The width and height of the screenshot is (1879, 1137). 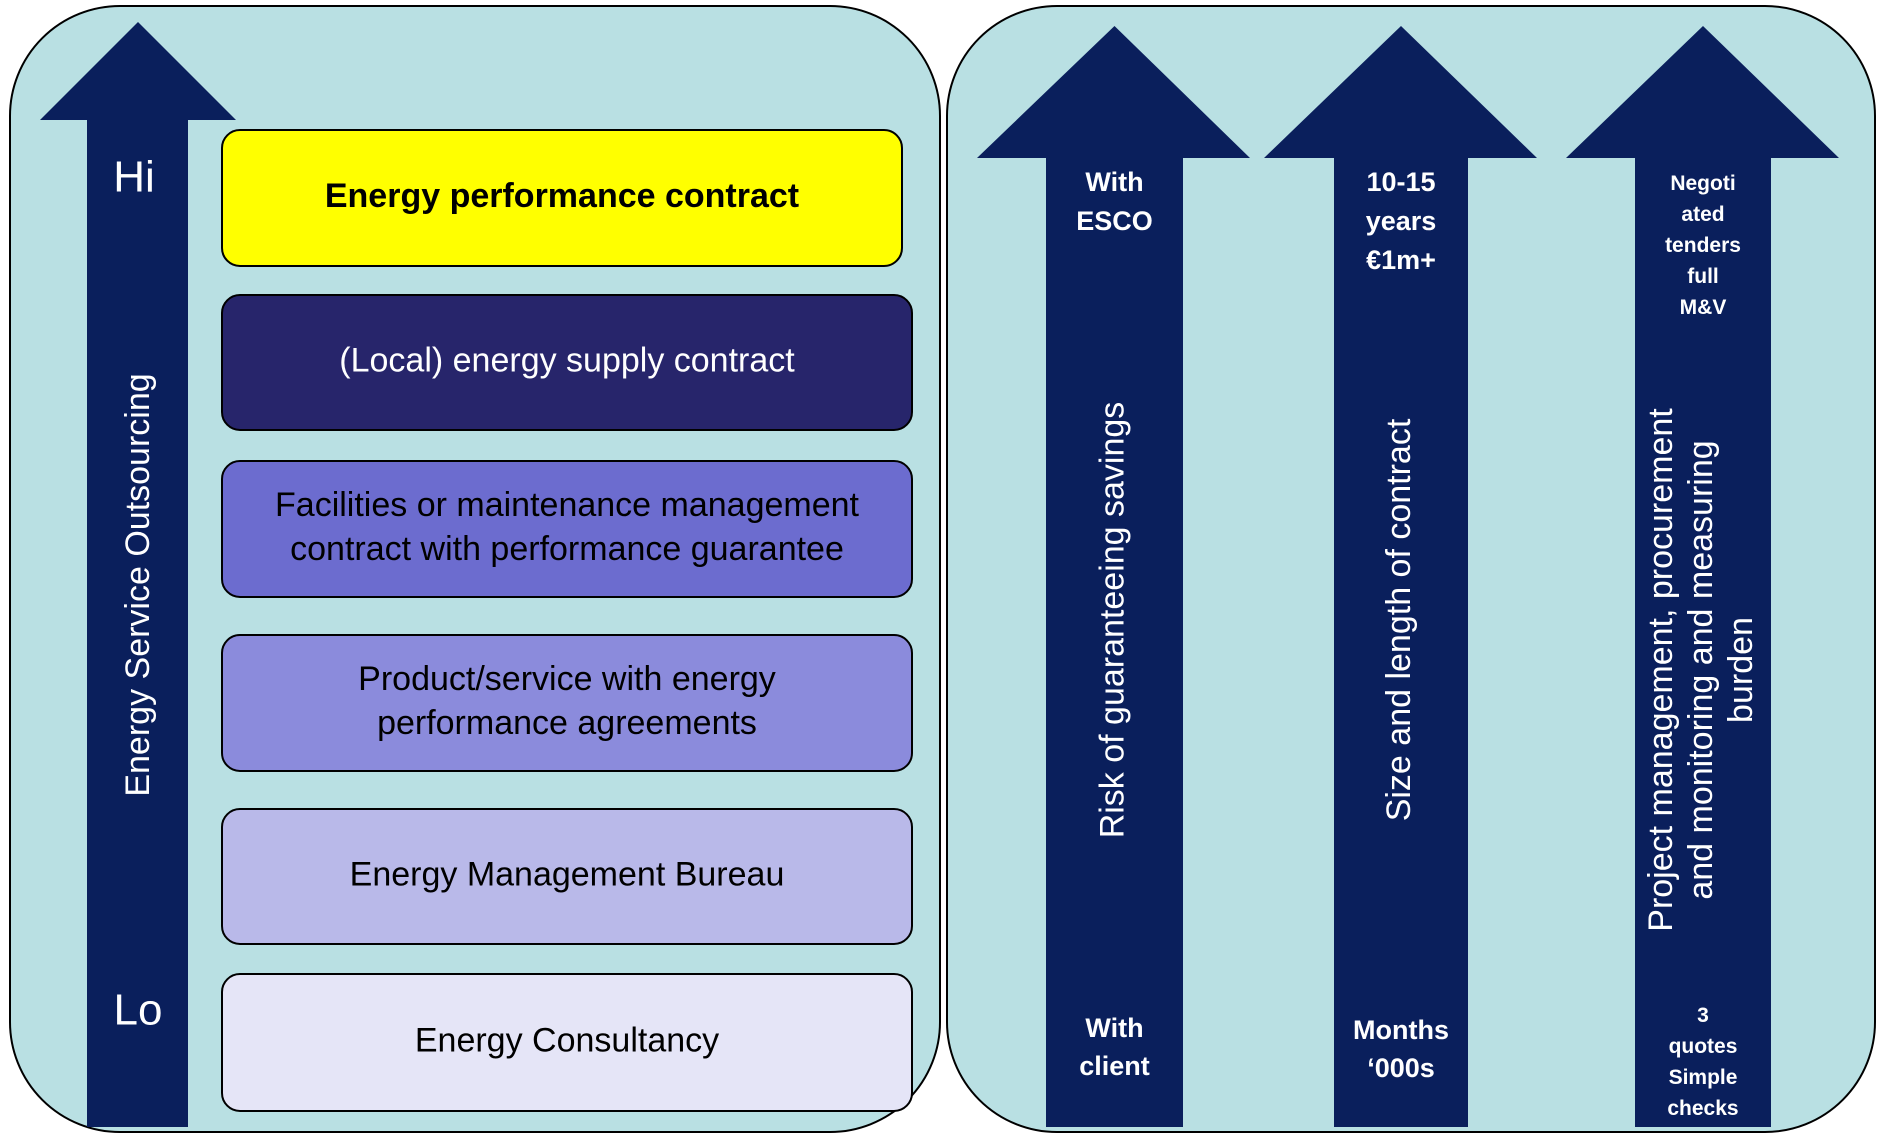 I want to click on box-label: Energy Management Bureau, so click(x=567, y=874).